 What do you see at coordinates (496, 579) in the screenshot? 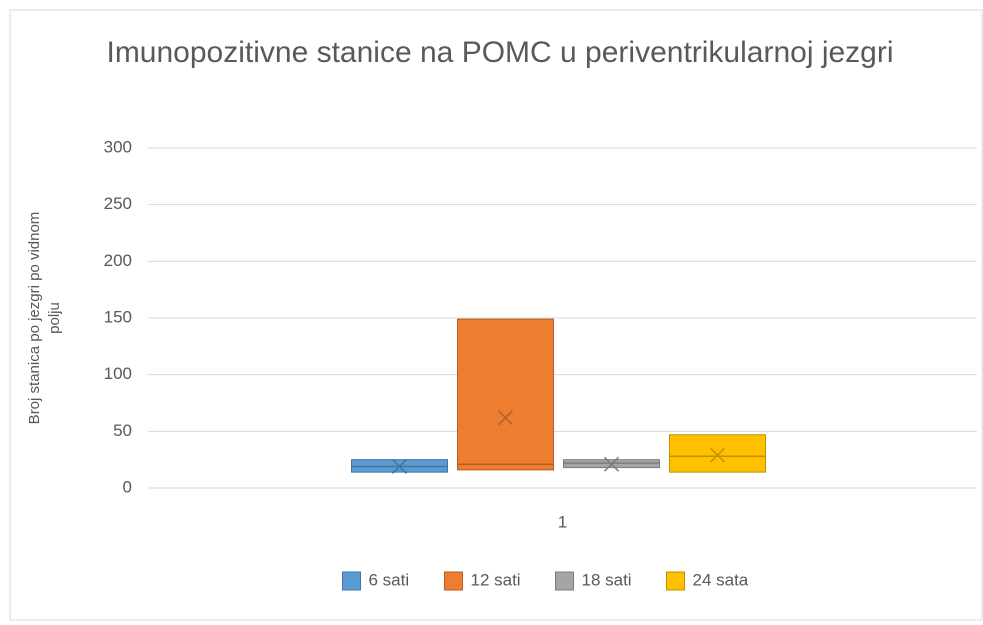
I see `legend-label: 12 sati` at bounding box center [496, 579].